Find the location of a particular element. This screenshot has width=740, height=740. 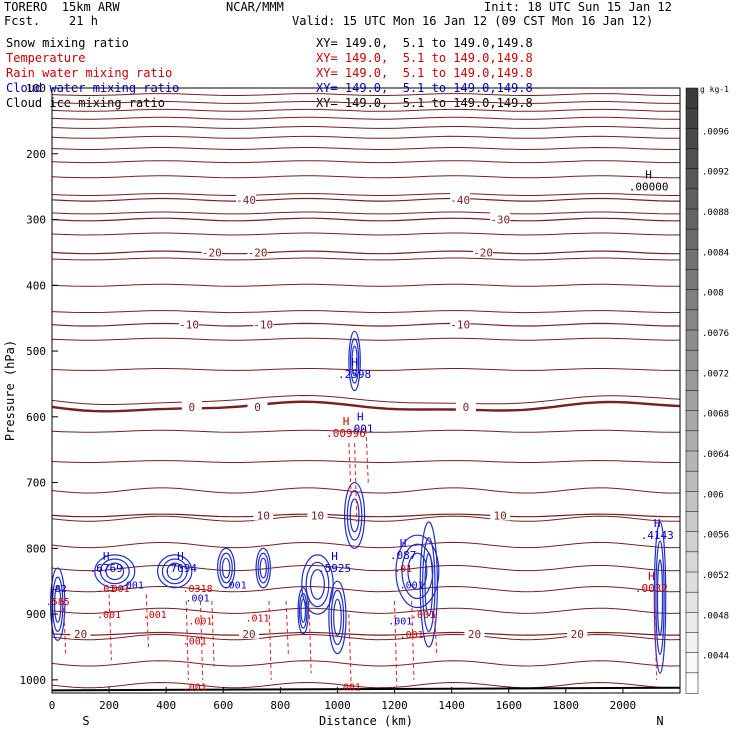

y-tick-label: 1000 is located at coordinates (33, 680).